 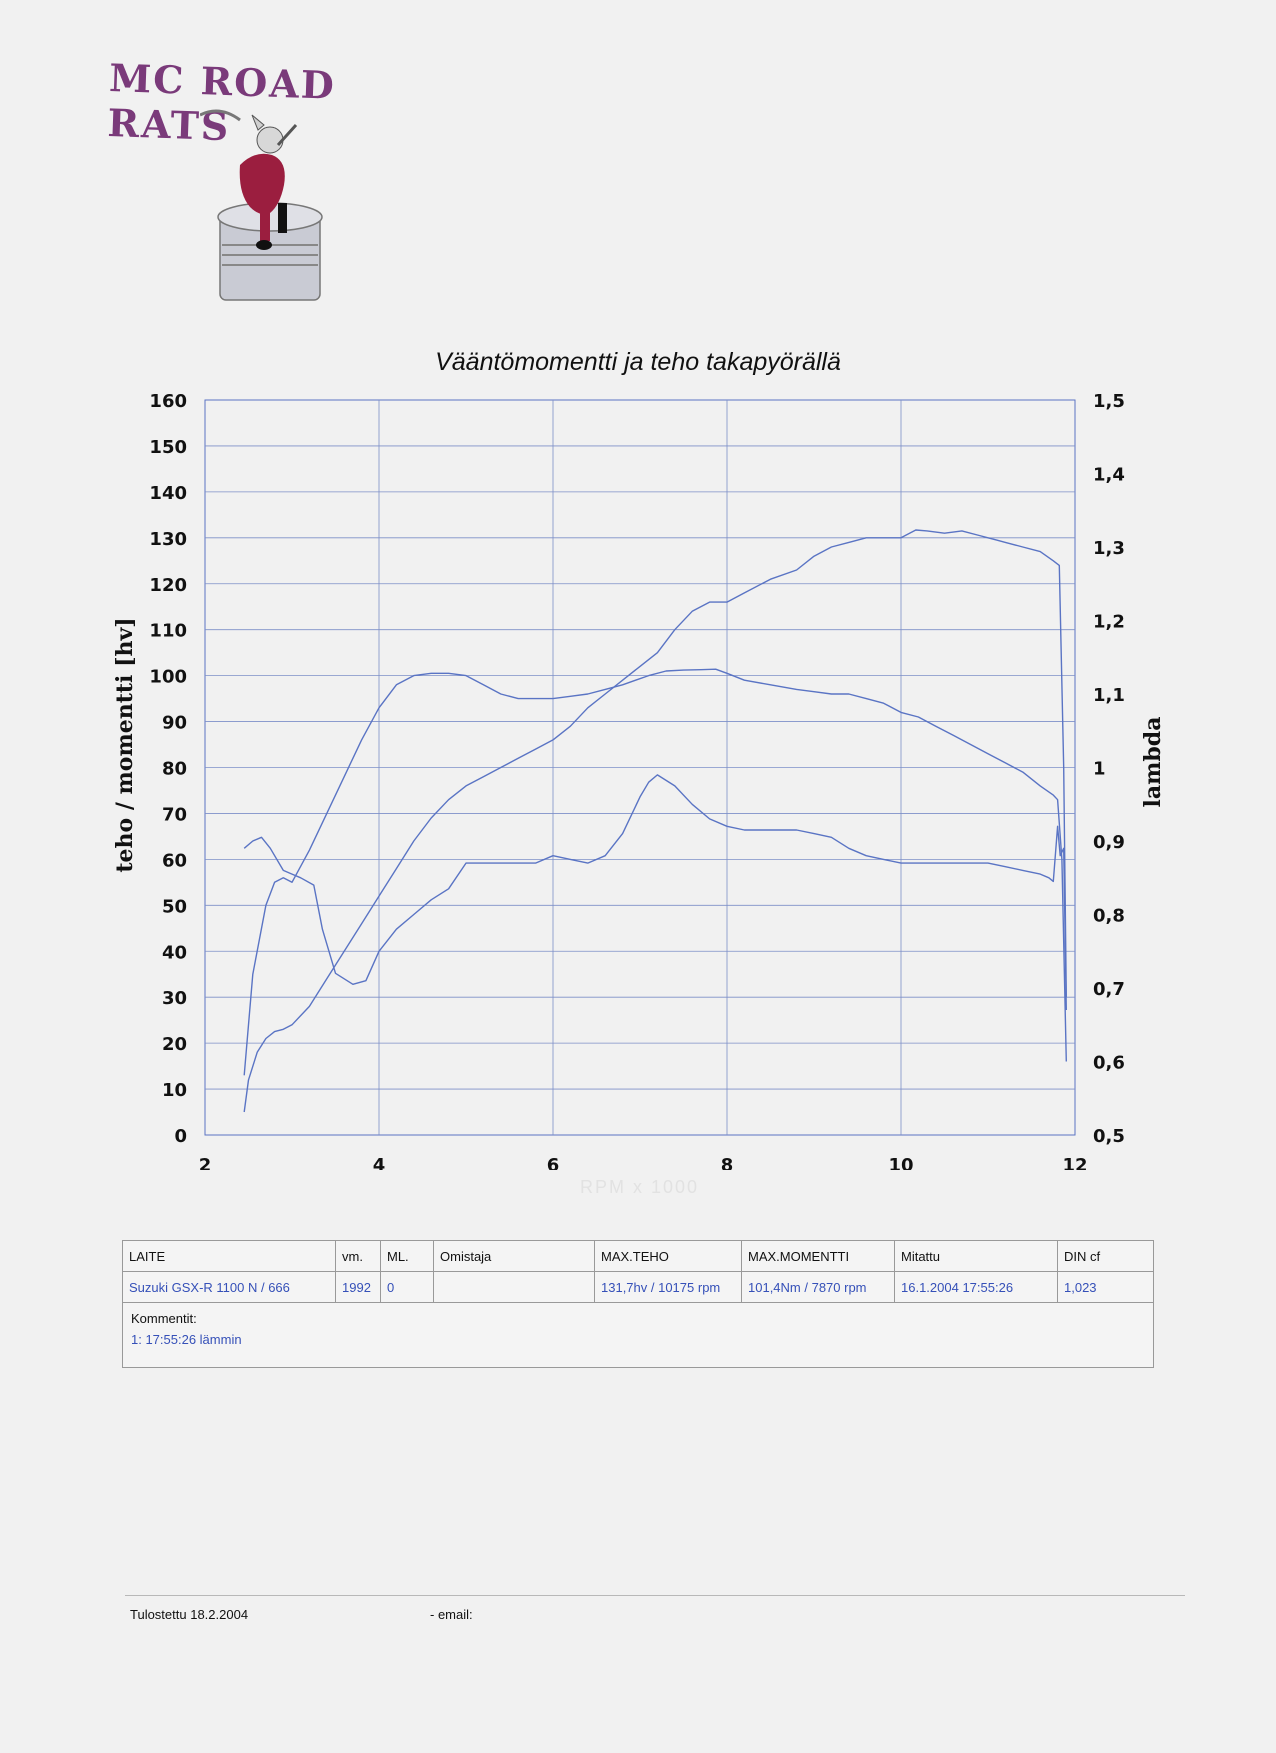 What do you see at coordinates (1105, 1256) in the screenshot?
I see `header-din-cf: DIN cf` at bounding box center [1105, 1256].